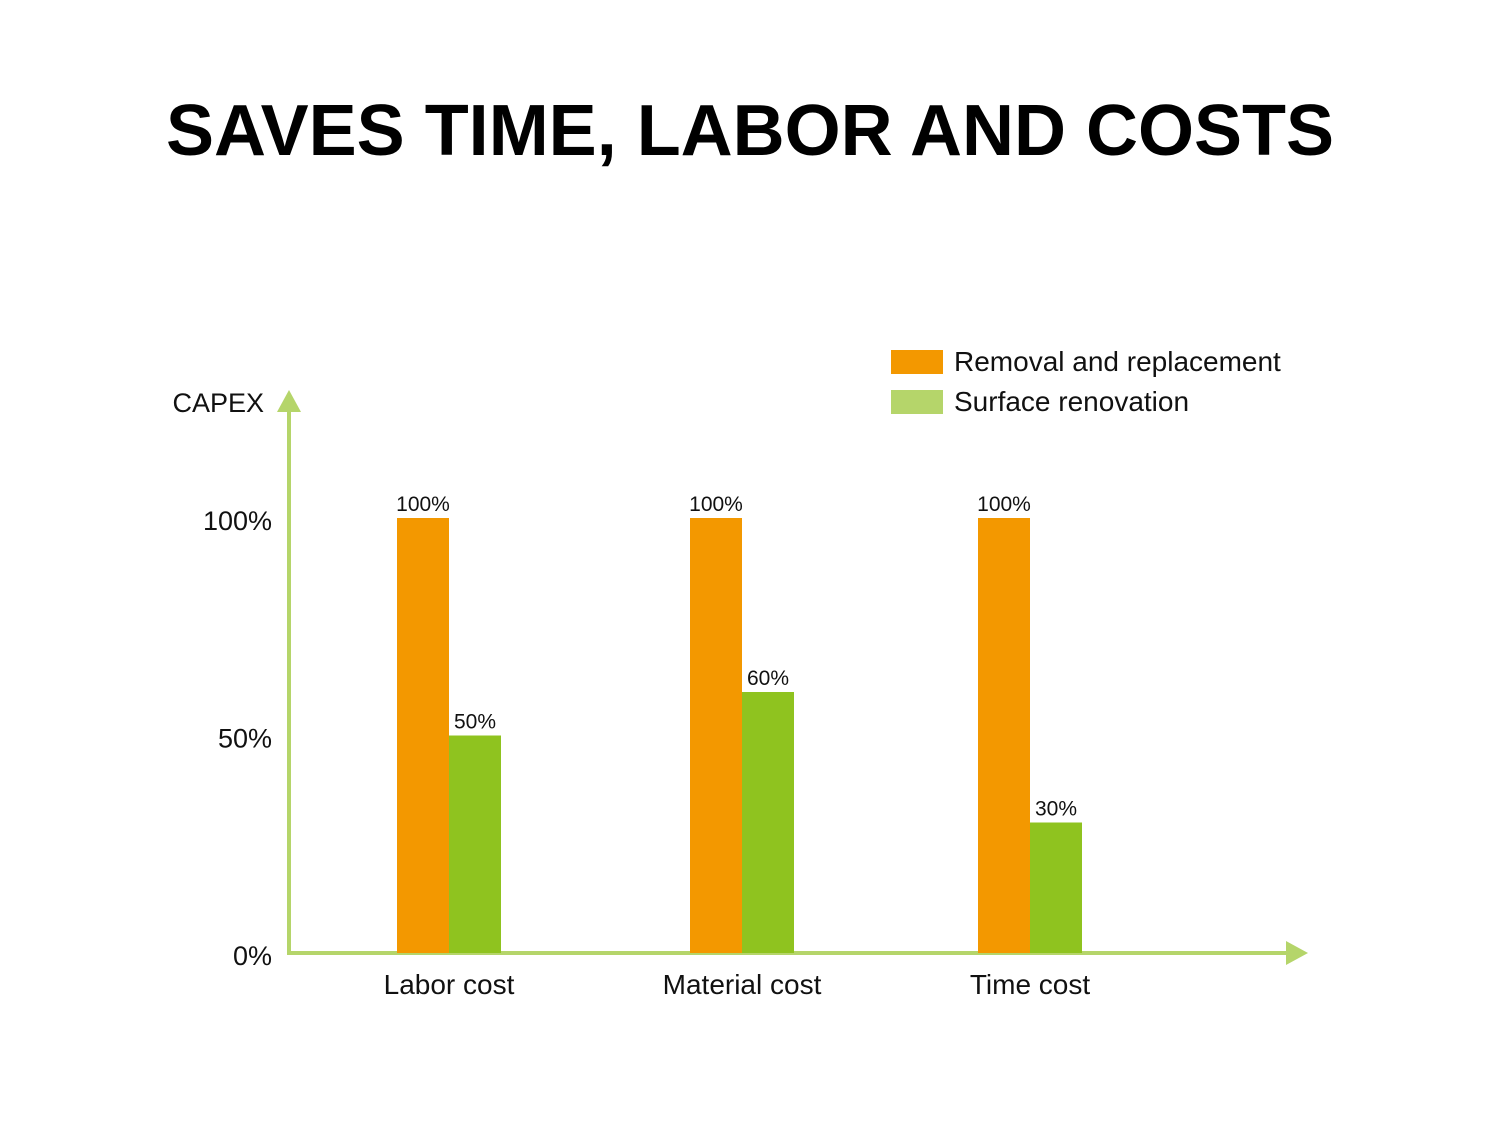  What do you see at coordinates (475, 722) in the screenshot?
I see `bar-value-label: 50%` at bounding box center [475, 722].